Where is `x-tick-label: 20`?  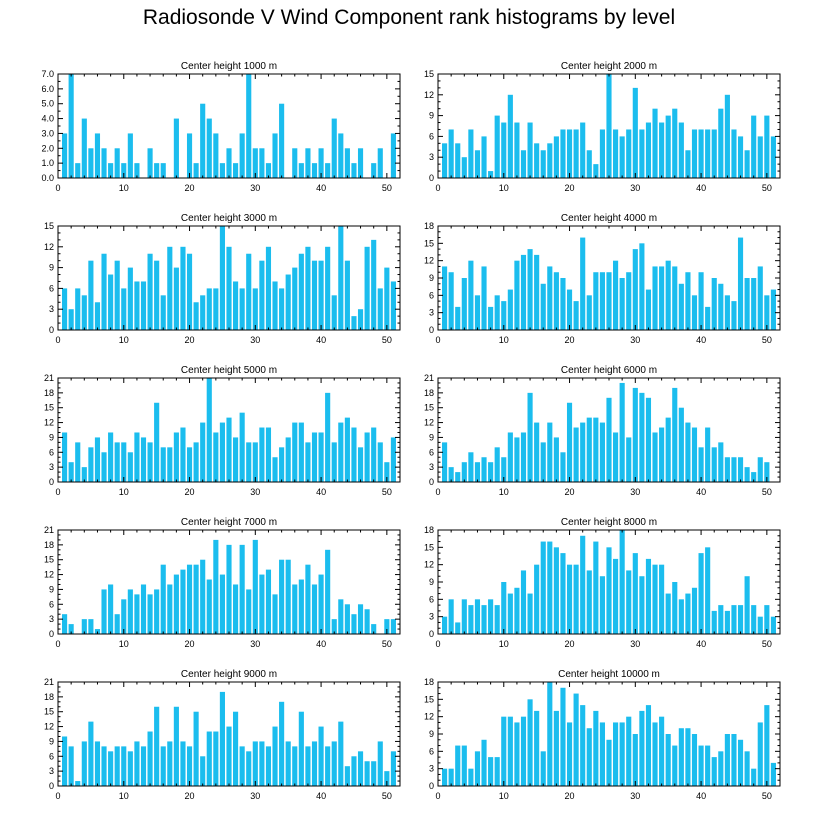 x-tick-label: 20 is located at coordinates (570, 644).